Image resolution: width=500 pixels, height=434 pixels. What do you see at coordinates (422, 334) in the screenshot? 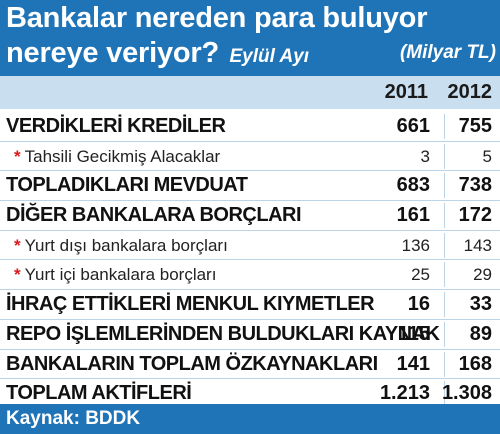
I see `value-2011: 115` at bounding box center [422, 334].